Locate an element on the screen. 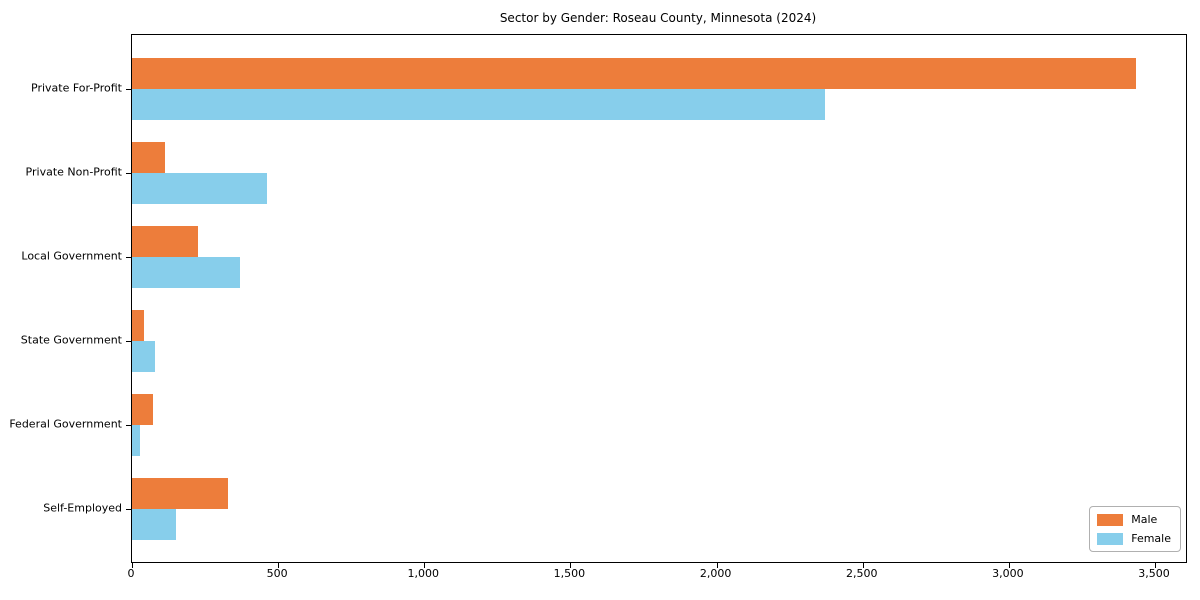  x-tick-label: 2,500 is located at coordinates (861, 573).